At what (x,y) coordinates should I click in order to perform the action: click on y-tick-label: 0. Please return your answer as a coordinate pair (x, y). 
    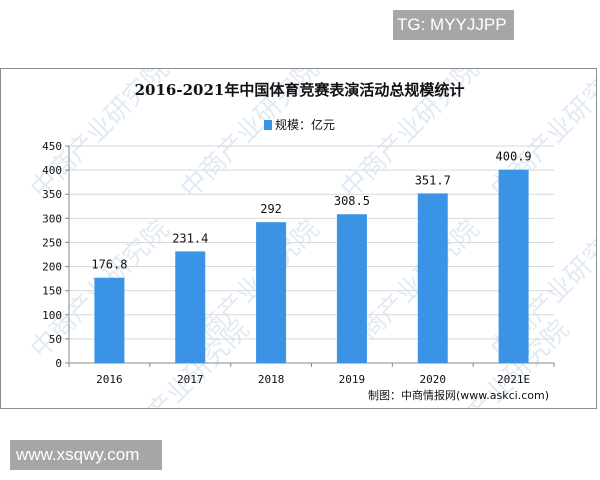
    Looking at the image, I should click on (58, 363).